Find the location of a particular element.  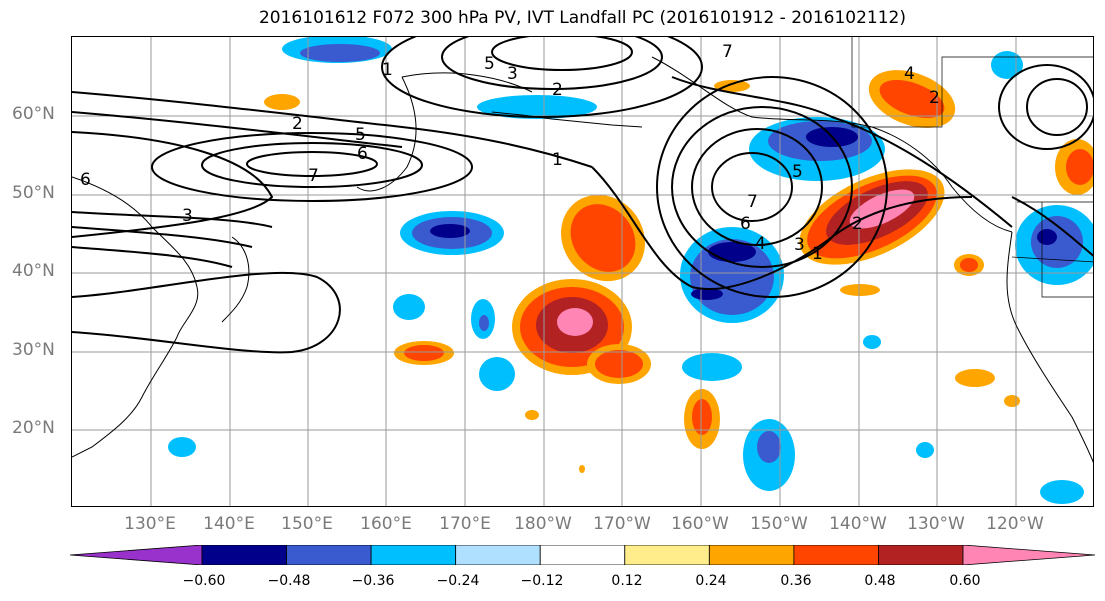

colorbar-tick-label: −0.12 is located at coordinates (542, 581).